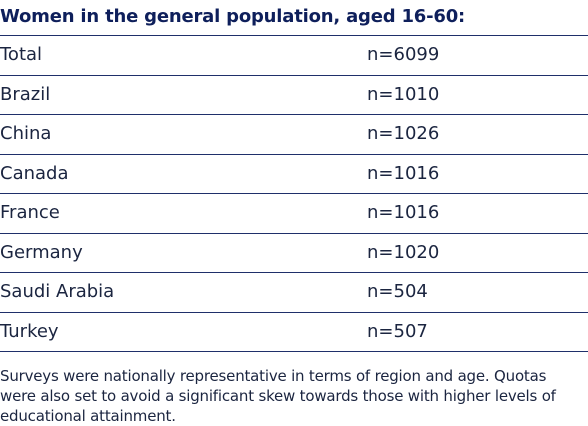 Image resolution: width=588 pixels, height=426 pixels. I want to click on table-row: China n=1026, so click(294, 135).